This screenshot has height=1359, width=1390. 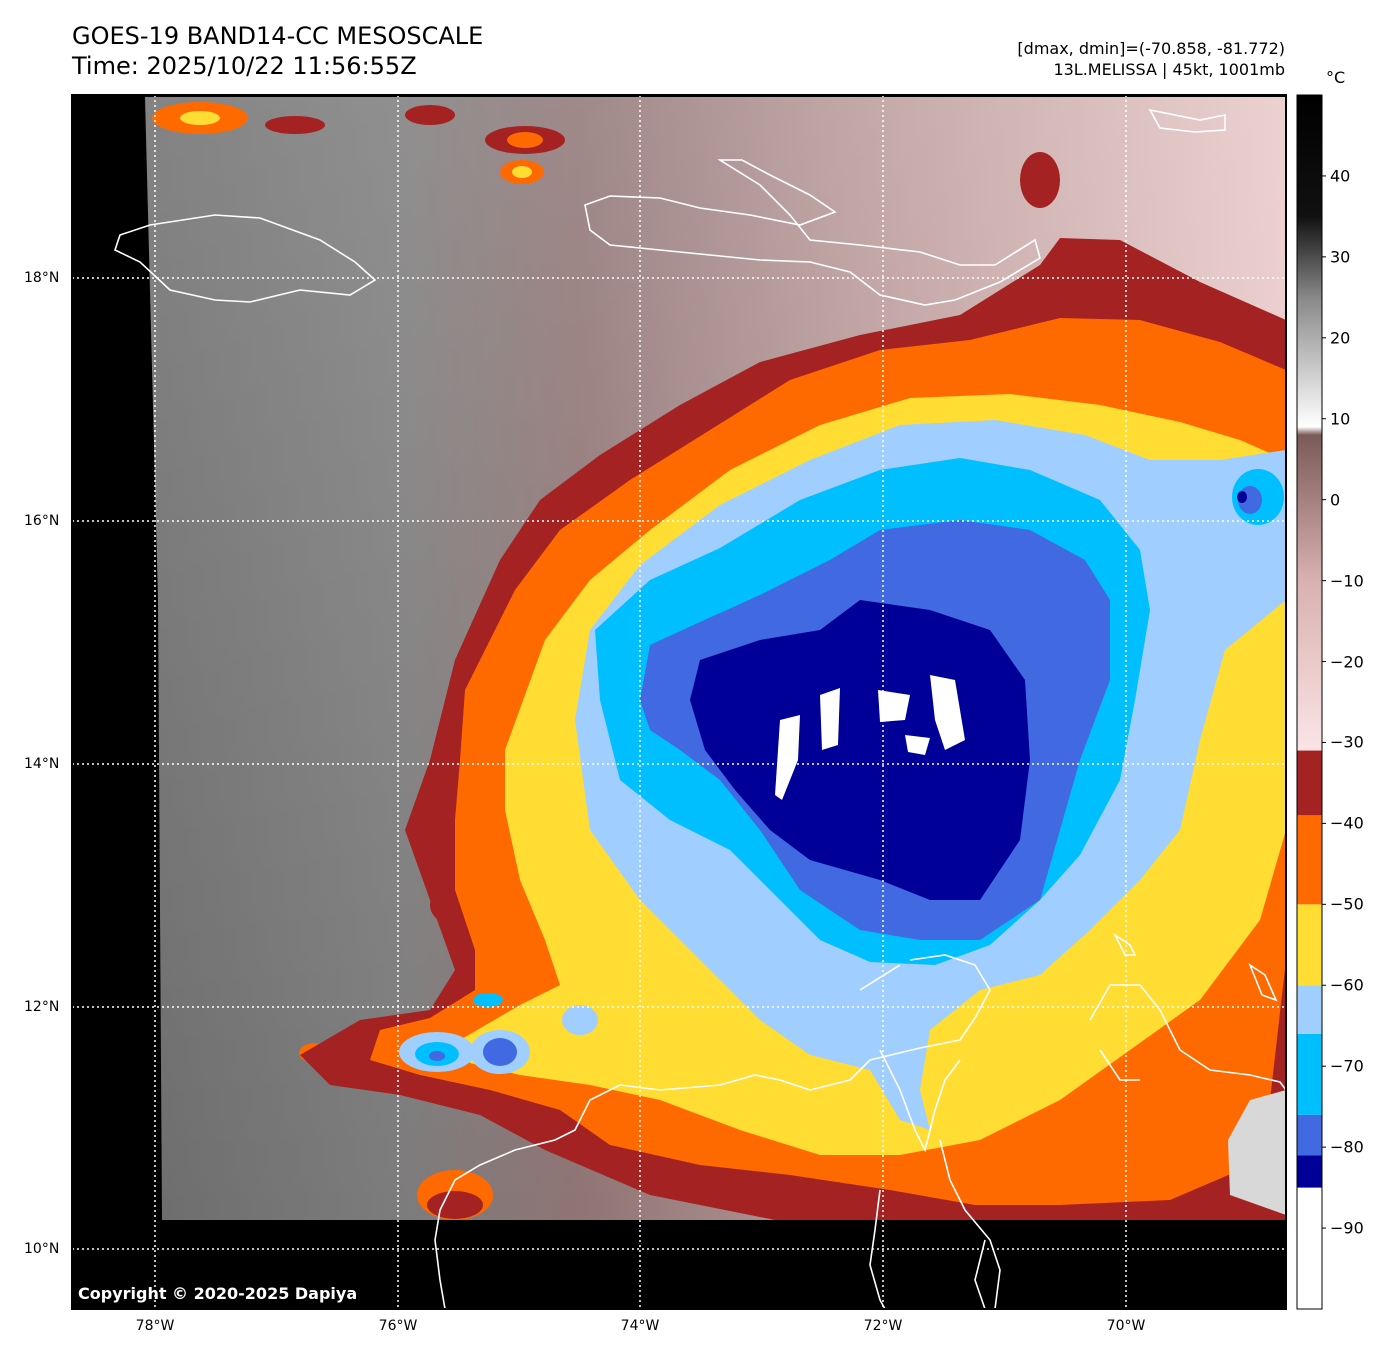 I want to click on colorbar-tick-label: −50, so click(x=1347, y=904).